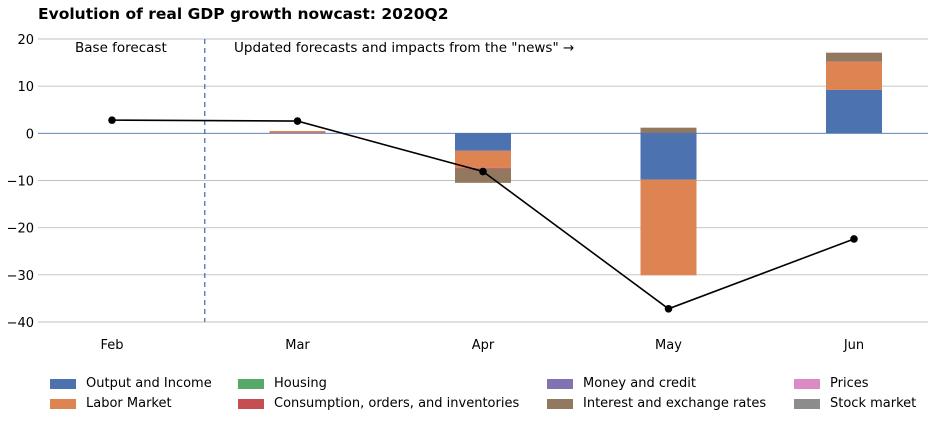 The width and height of the screenshot is (935, 423). I want to click on nowcast-point-mar, so click(297, 121).